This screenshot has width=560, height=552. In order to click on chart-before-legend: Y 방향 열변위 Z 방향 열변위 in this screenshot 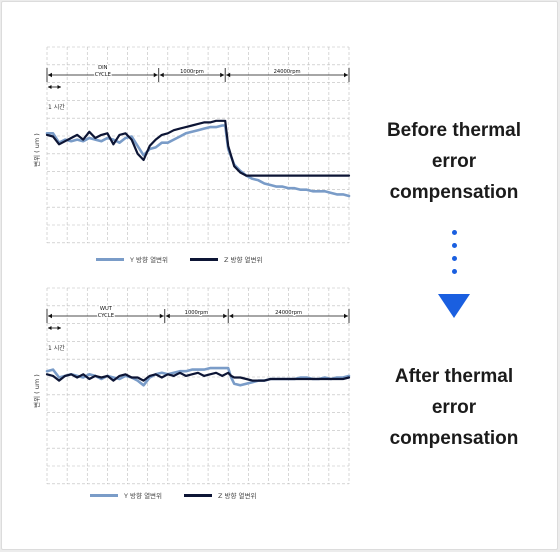, I will do `click(190, 259)`.